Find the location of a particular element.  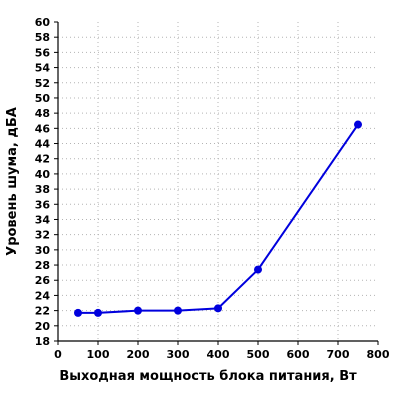

y-tick-label: 18 is located at coordinates (42, 341).